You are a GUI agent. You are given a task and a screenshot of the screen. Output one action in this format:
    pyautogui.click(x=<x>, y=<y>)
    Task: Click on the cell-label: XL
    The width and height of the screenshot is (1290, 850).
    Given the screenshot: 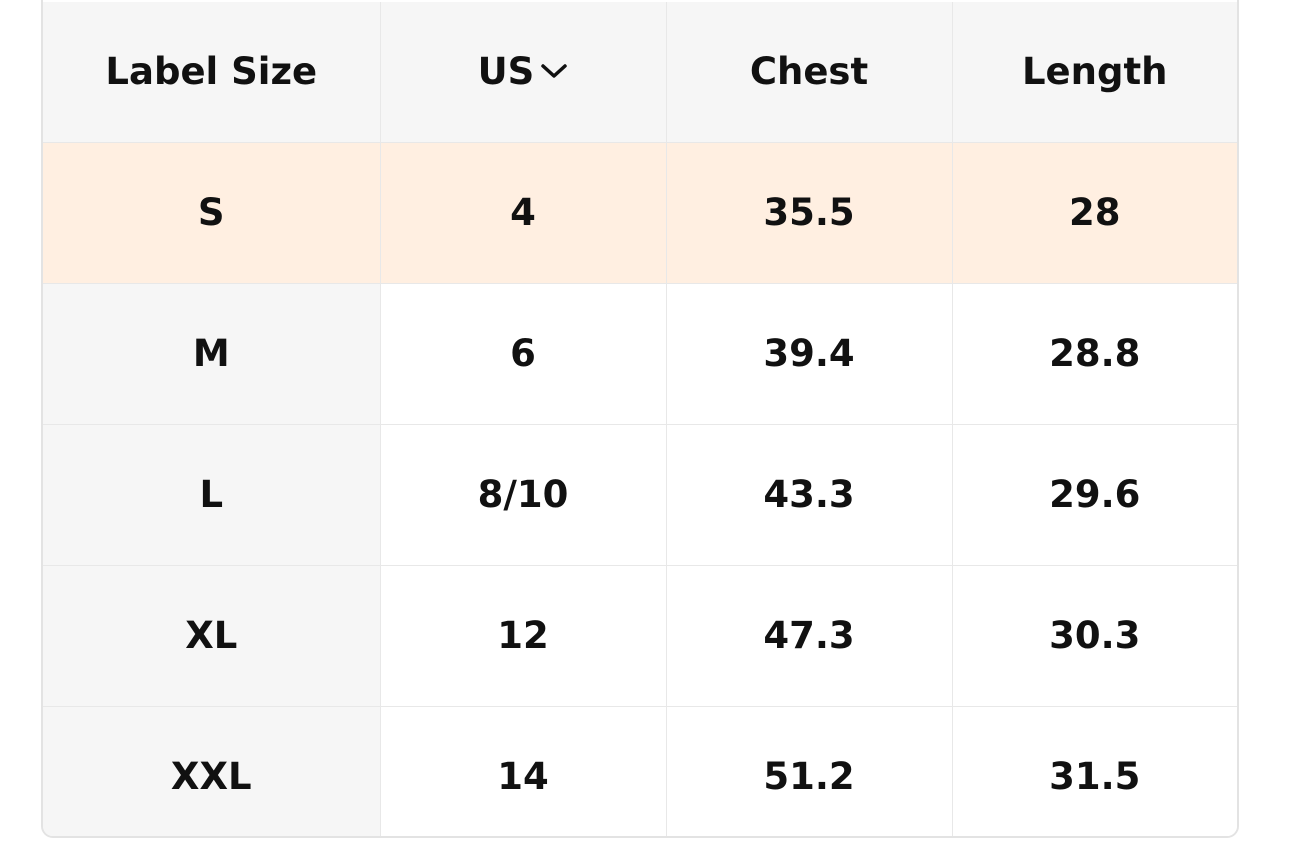 What is the action you would take?
    pyautogui.click(x=212, y=635)
    